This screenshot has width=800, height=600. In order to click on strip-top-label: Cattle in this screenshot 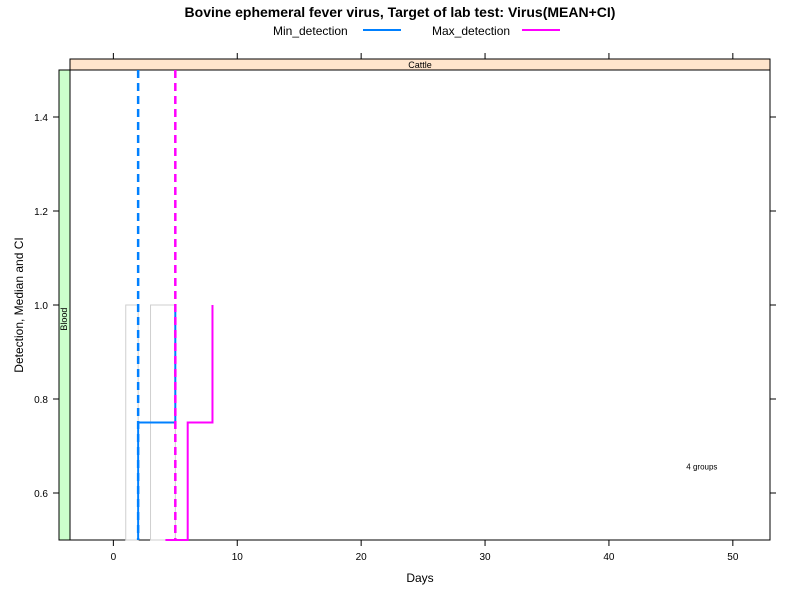, I will do `click(420, 65)`.